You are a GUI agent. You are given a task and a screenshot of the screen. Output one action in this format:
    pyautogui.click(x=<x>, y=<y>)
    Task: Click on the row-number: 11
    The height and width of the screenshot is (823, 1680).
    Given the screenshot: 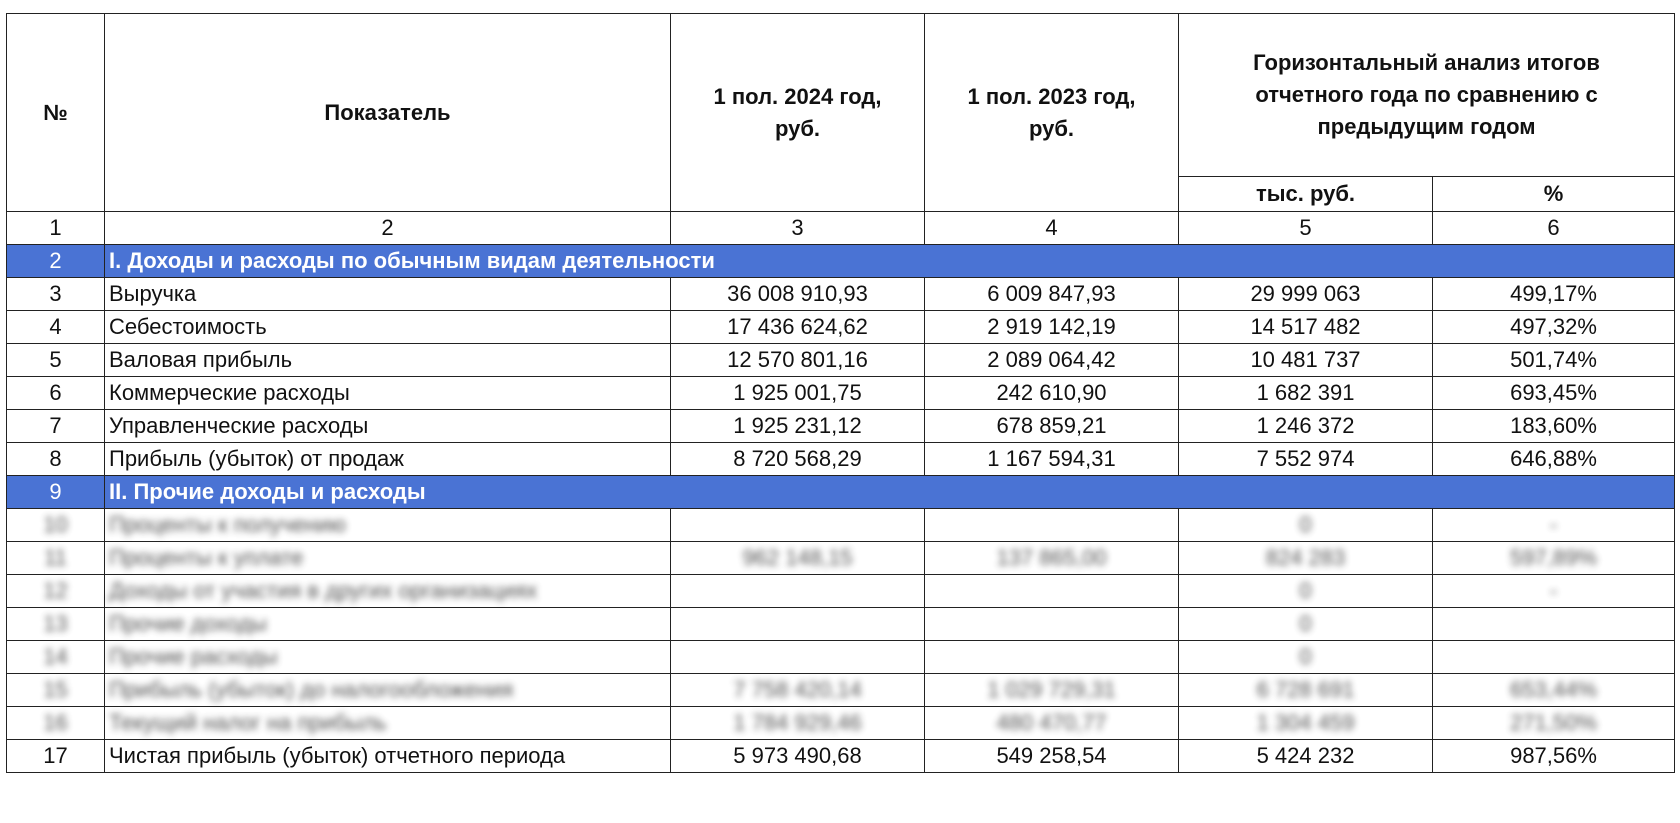 What is the action you would take?
    pyautogui.click(x=55, y=558)
    